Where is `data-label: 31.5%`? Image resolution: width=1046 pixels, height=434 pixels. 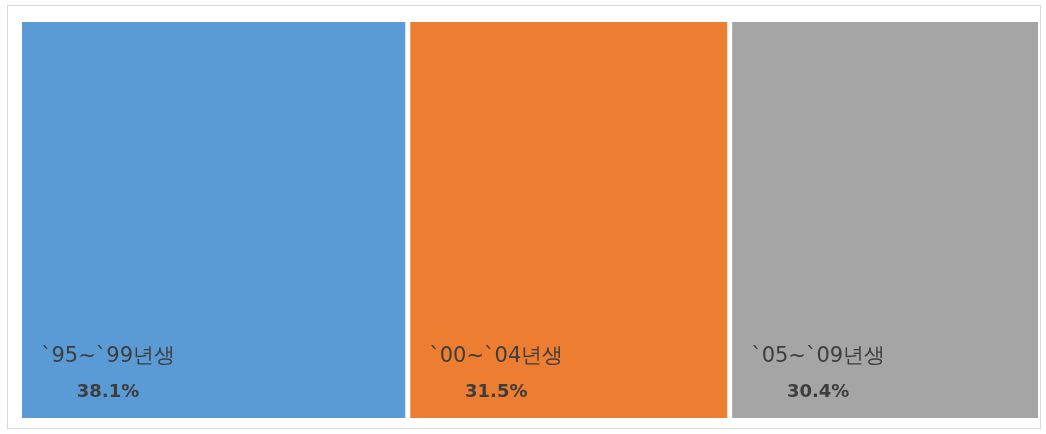
data-label: 31.5% is located at coordinates (496, 390).